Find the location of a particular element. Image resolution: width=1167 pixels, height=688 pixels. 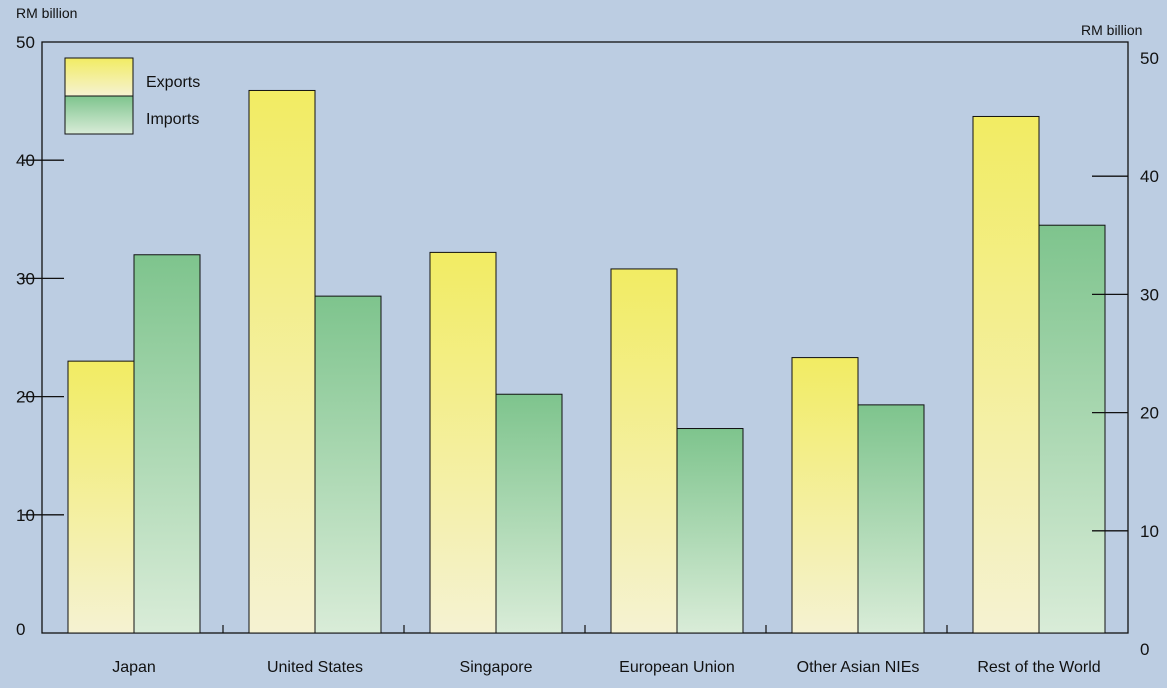

left-tick-label: 30 is located at coordinates (25, 278).